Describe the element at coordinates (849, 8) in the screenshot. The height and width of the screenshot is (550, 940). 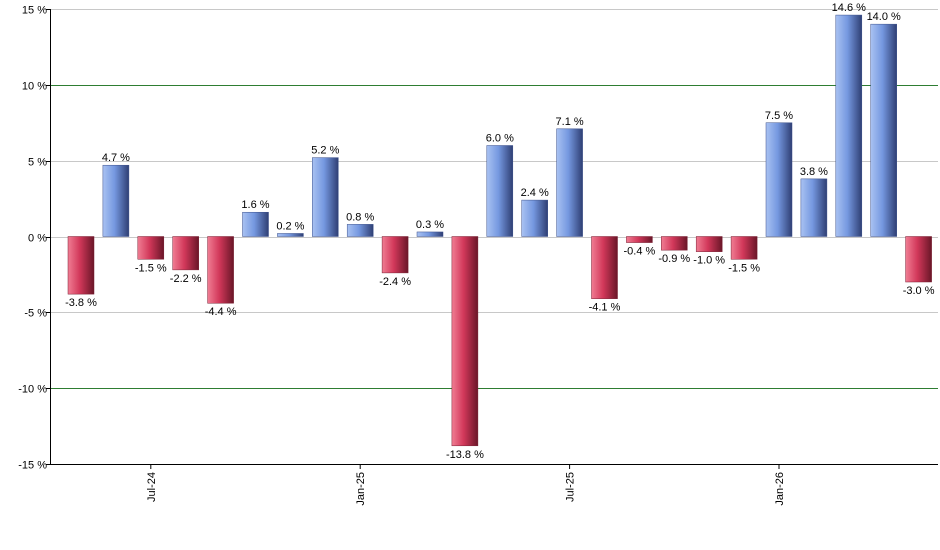
I see `data-label-22: 14.6 %` at that location.